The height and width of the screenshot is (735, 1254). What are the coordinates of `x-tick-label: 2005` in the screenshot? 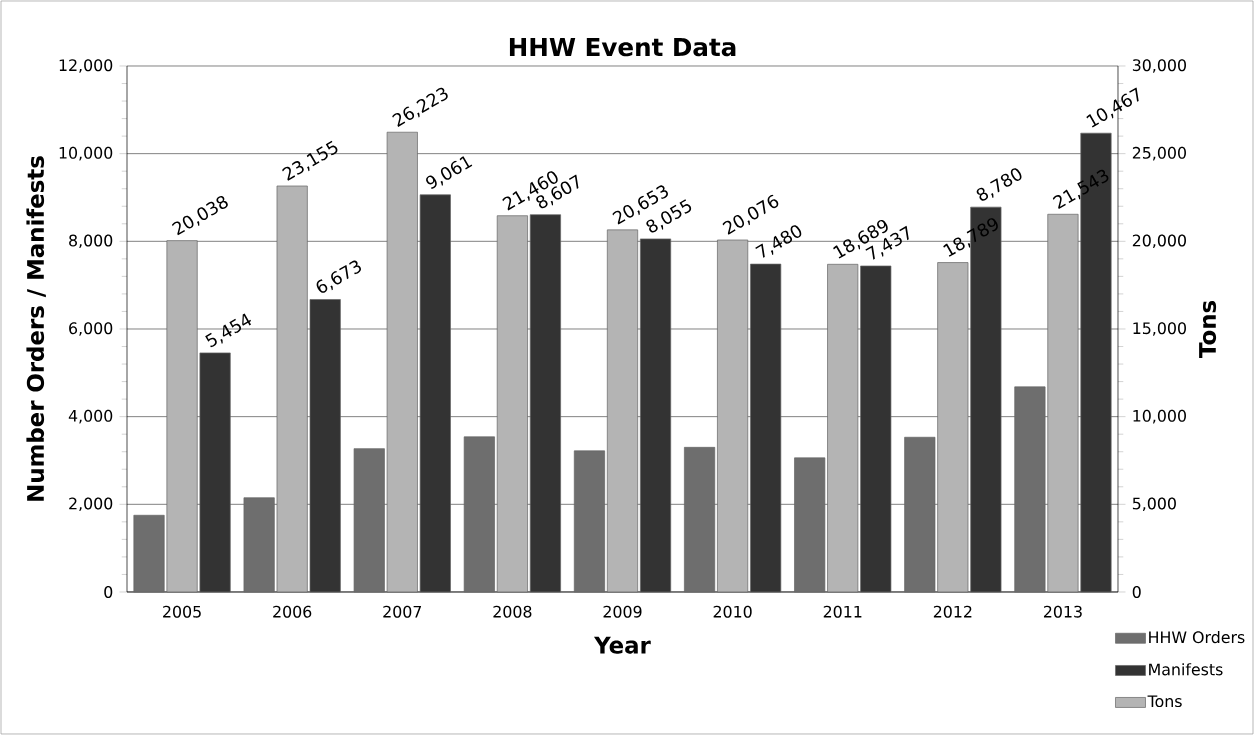 It's located at (182, 611).